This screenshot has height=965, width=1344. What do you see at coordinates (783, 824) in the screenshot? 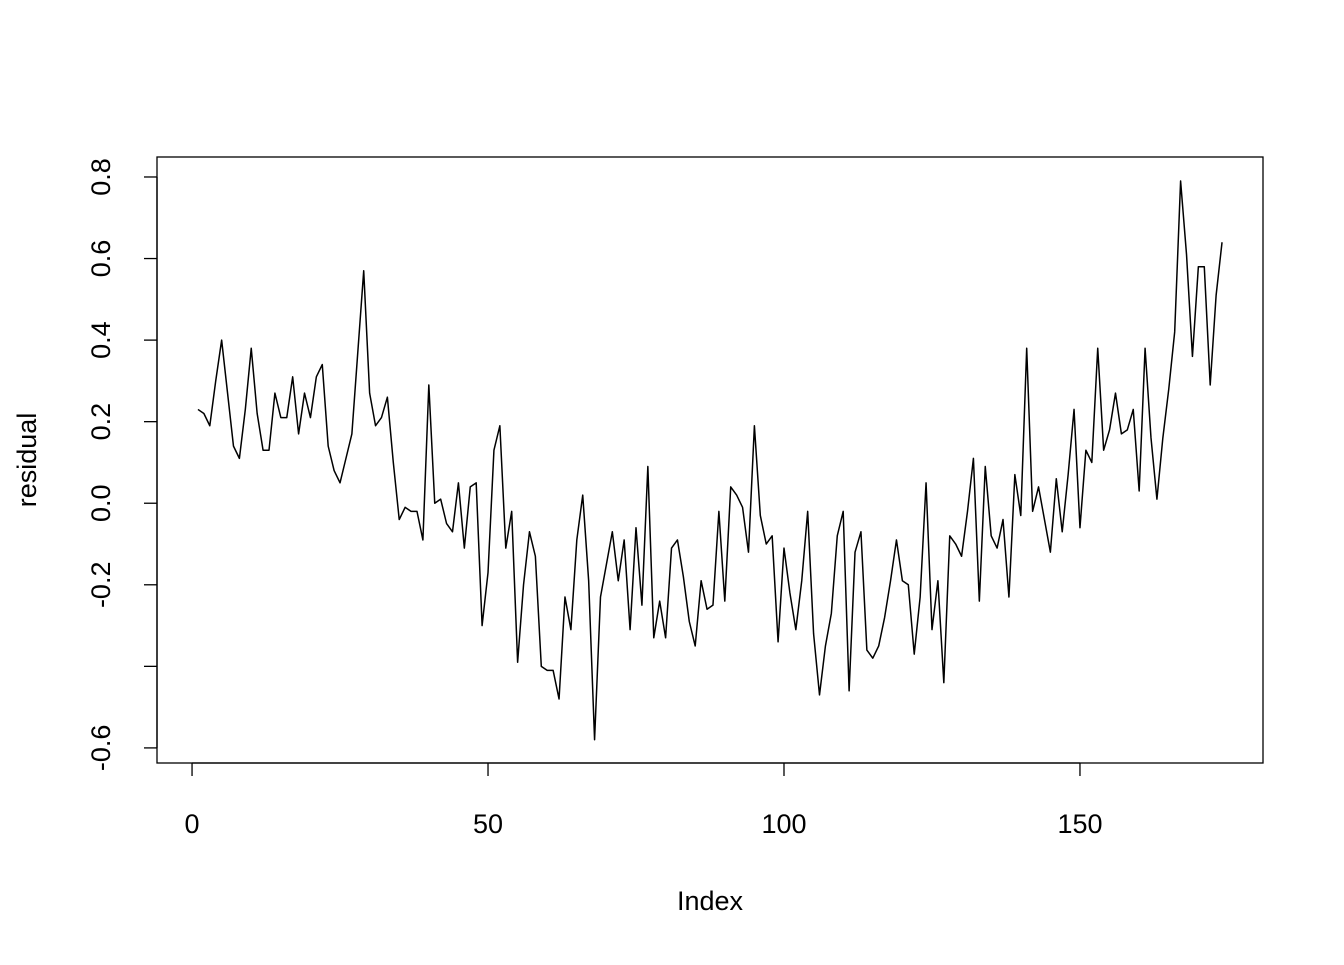
I see `x-tick-label: 100` at bounding box center [783, 824].